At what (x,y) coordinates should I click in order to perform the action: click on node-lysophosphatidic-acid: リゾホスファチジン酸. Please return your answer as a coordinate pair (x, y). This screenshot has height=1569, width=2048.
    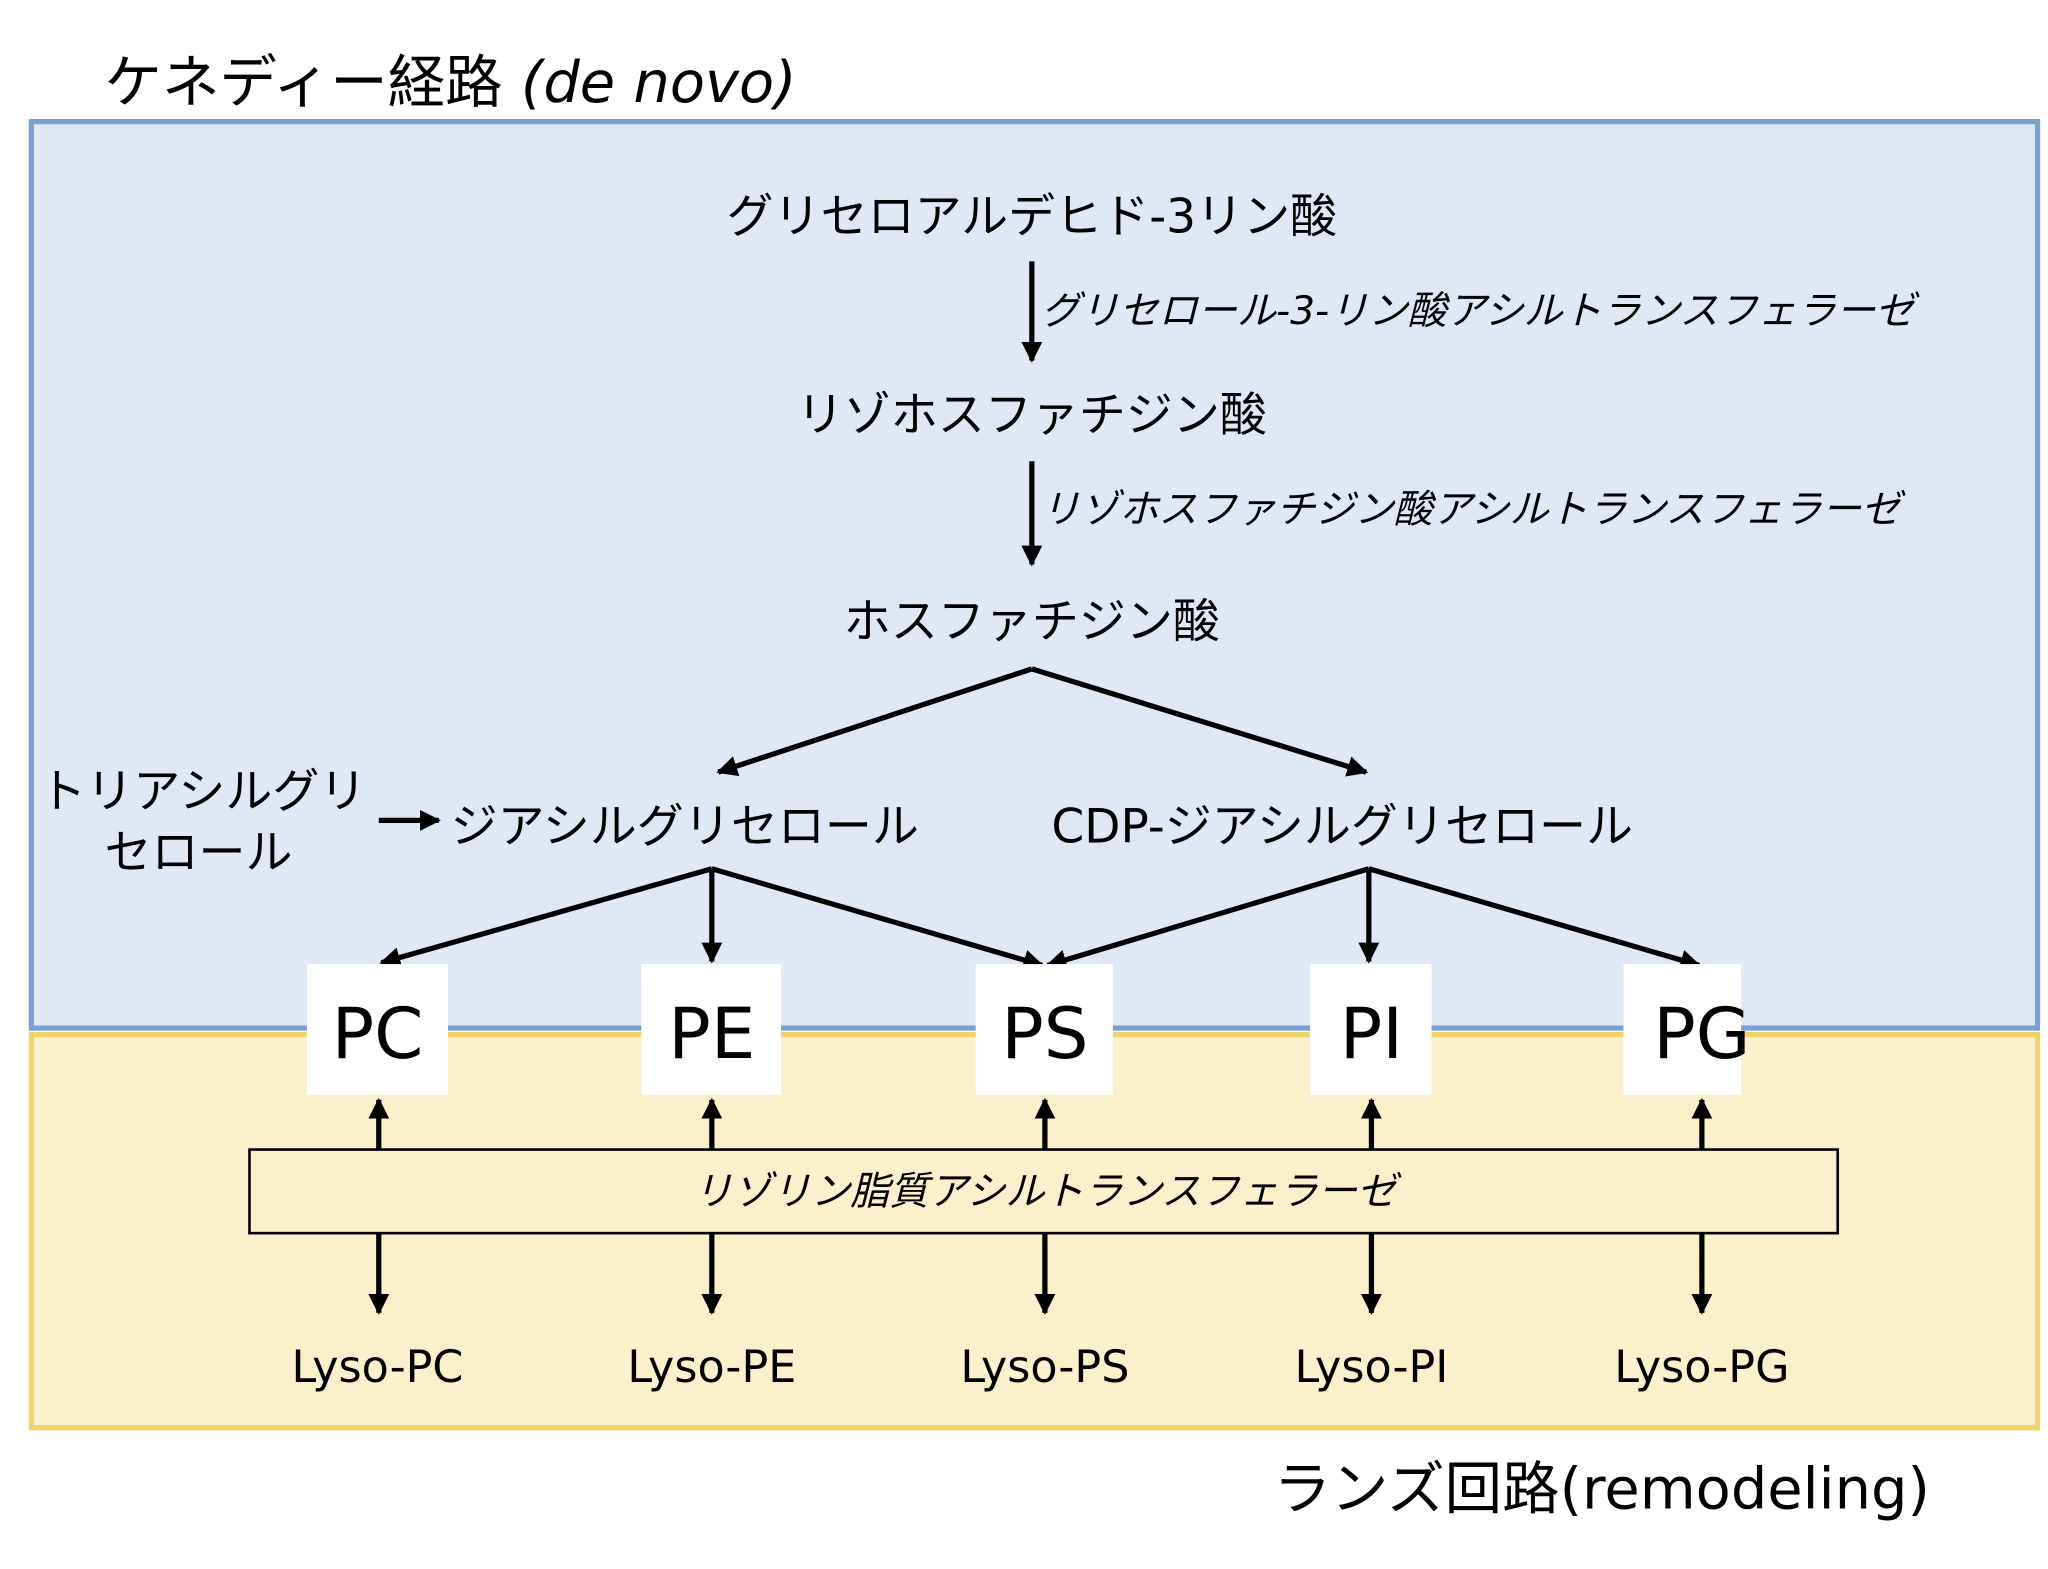
    Looking at the image, I should click on (1032, 415).